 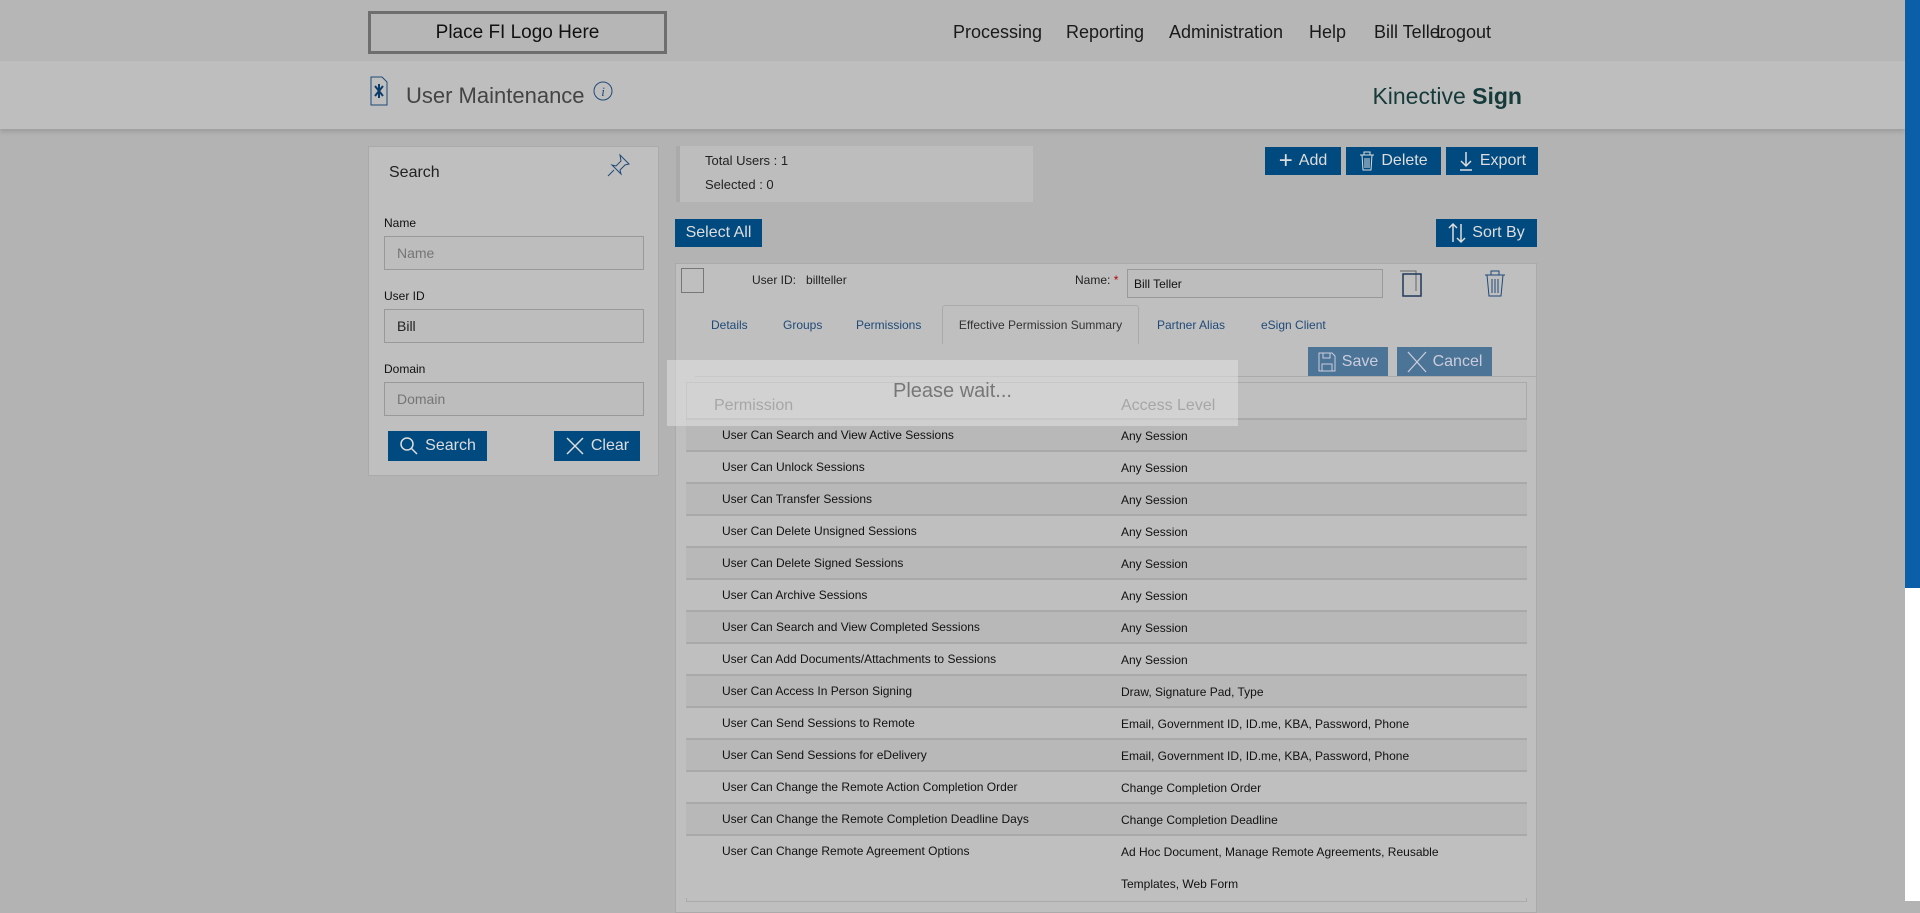 I want to click on save-icon, so click(x=1327, y=361).